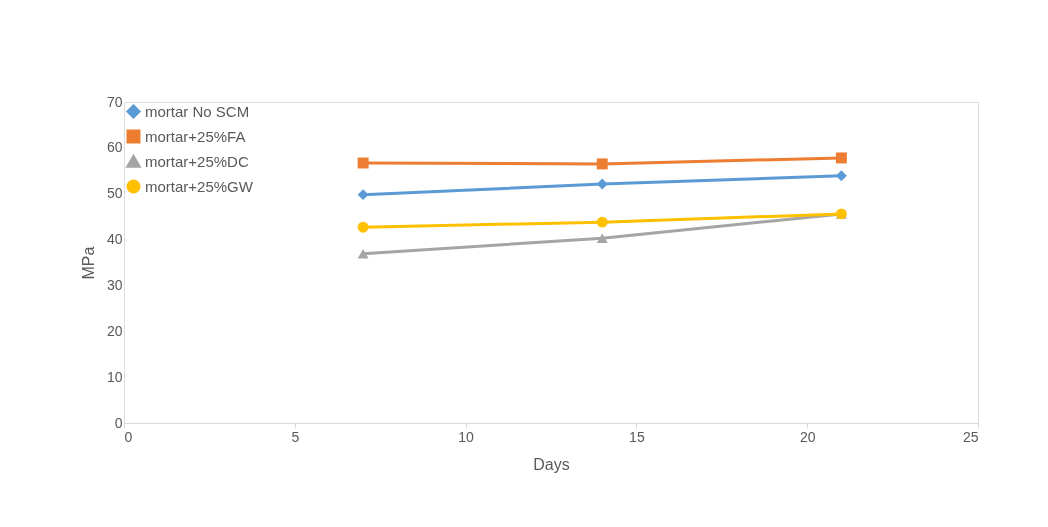  I want to click on y-tick-label: 40, so click(114, 239).